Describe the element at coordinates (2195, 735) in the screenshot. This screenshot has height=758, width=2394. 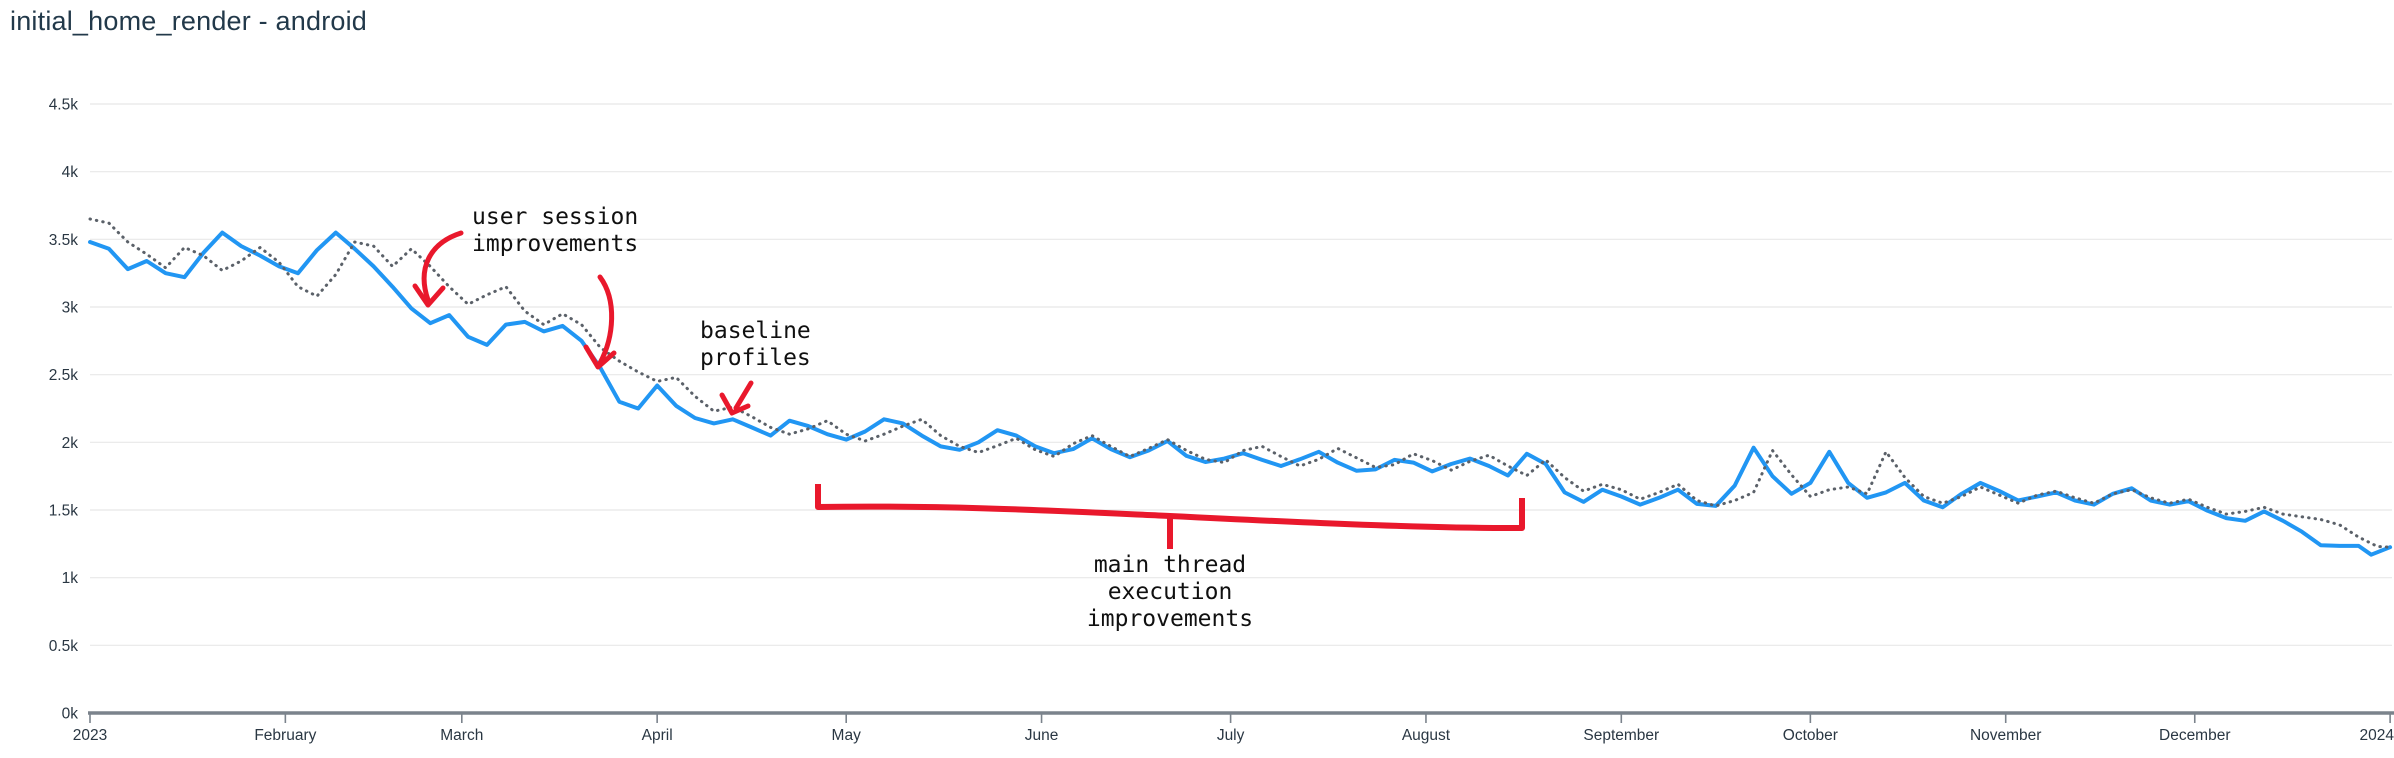
I see `x-tick-label: December` at that location.